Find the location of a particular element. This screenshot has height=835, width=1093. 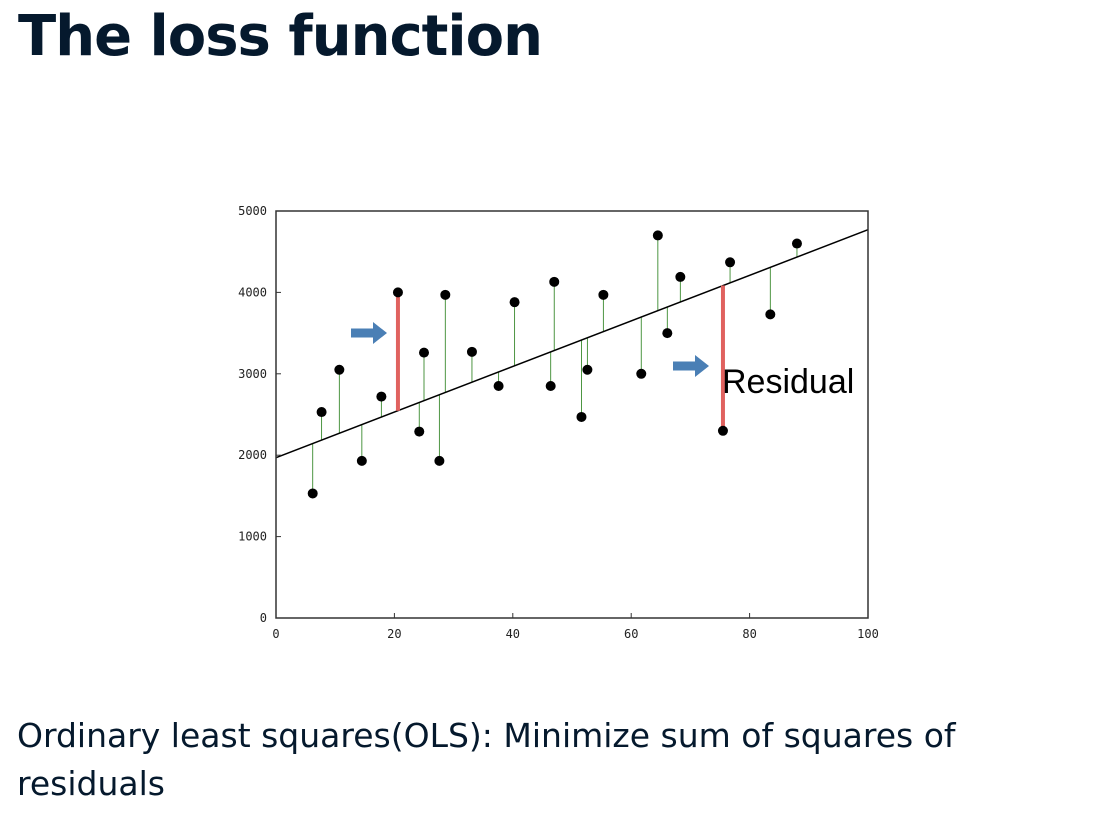

regression-line is located at coordinates (572, 344).